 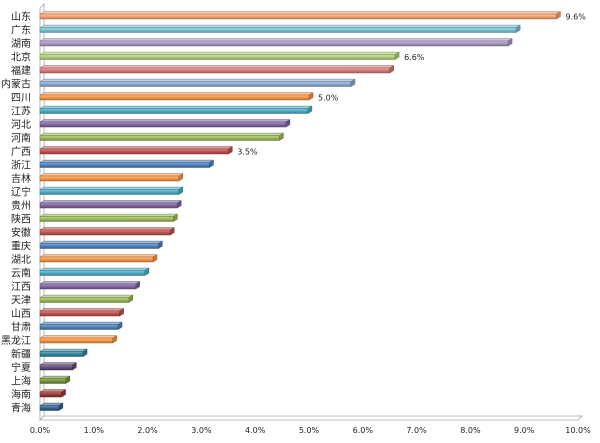 I want to click on bar-贵州, so click(x=111, y=204).